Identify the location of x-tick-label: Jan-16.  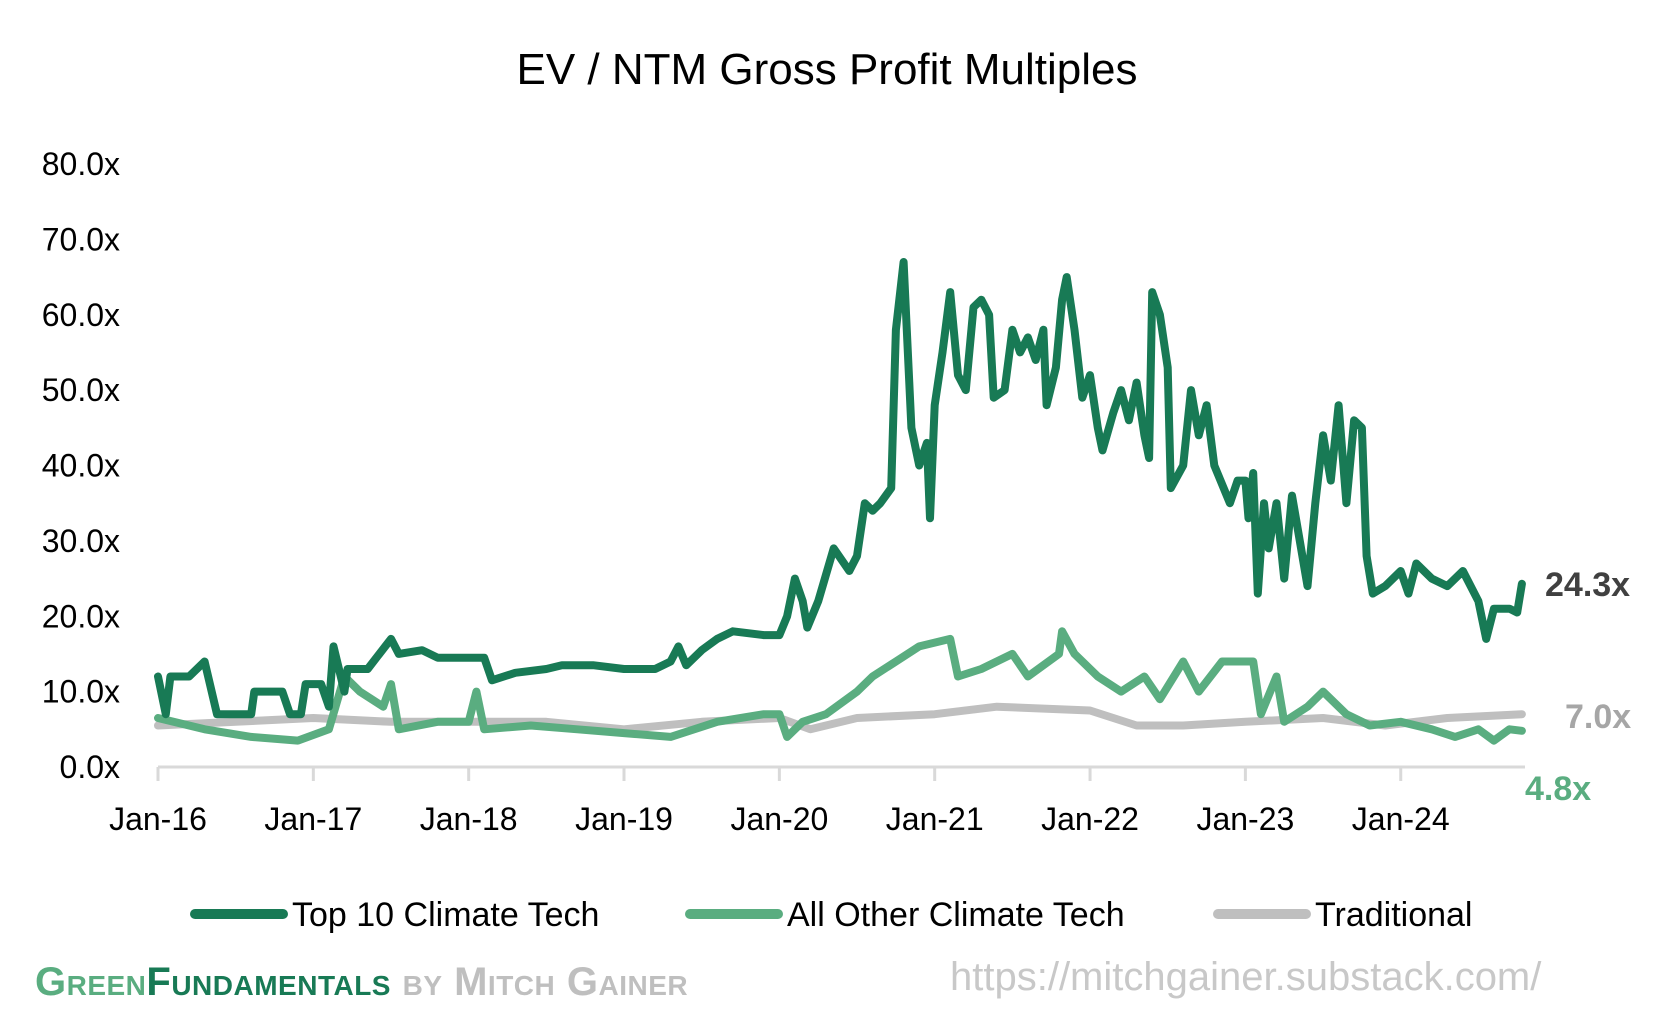
(158, 819).